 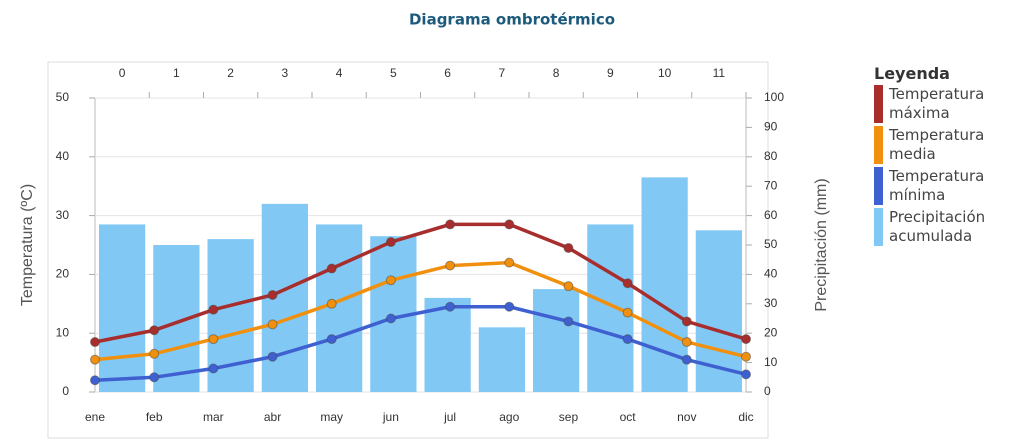 What do you see at coordinates (449, 417) in the screenshot?
I see `x-tick-label: jul` at bounding box center [449, 417].